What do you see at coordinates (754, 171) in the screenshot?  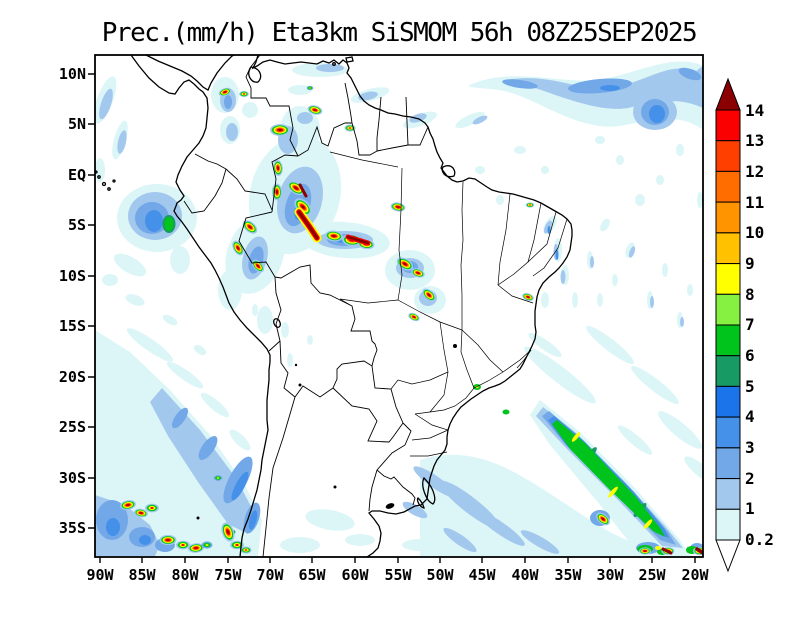 I see `colorbar-label: 12` at bounding box center [754, 171].